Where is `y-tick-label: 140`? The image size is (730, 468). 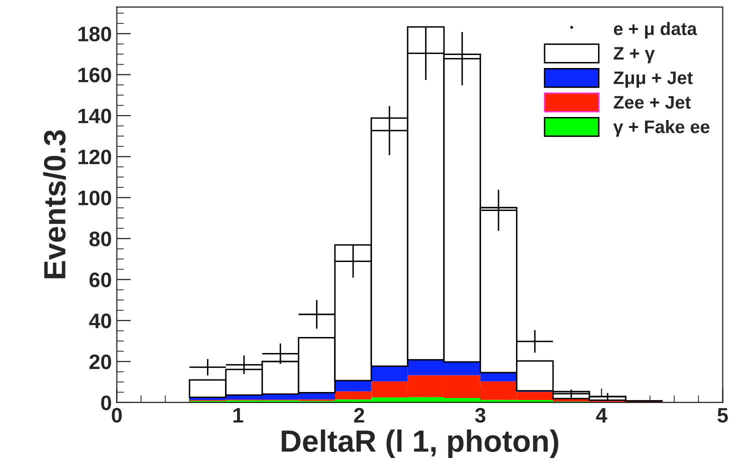 y-tick-label: 140 is located at coordinates (95, 116).